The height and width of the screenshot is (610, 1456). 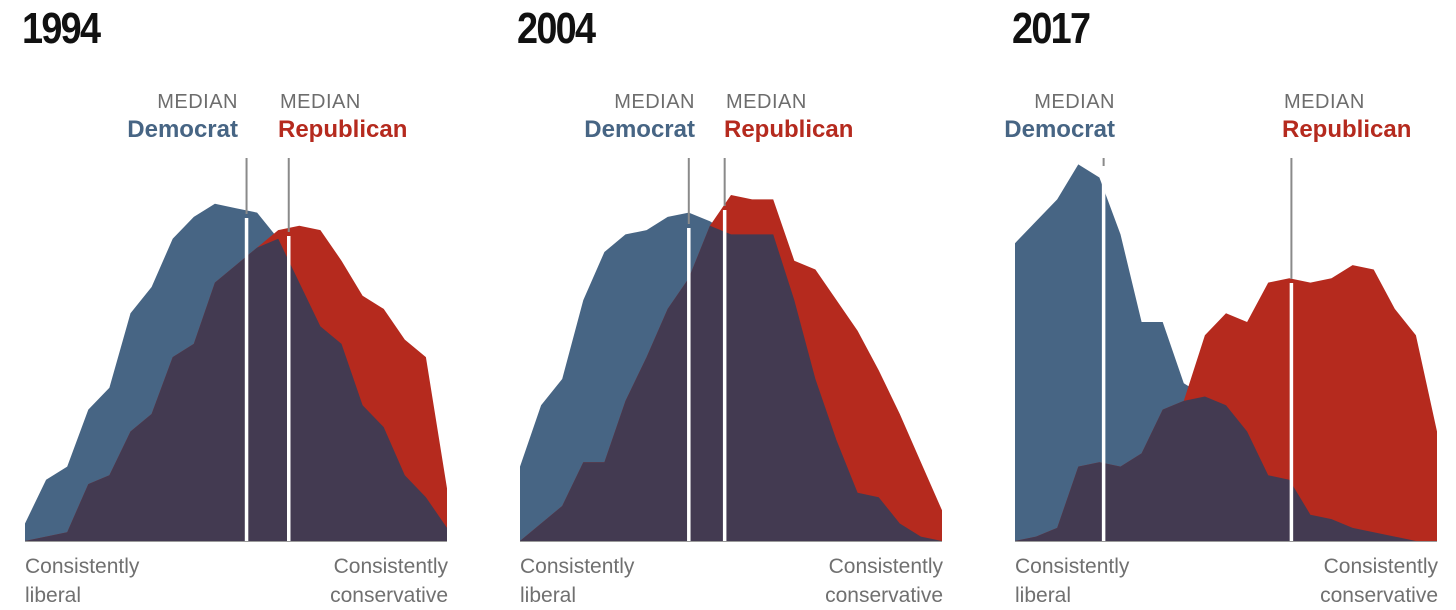 What do you see at coordinates (61, 28) in the screenshot?
I see `panel-year-title: 1994` at bounding box center [61, 28].